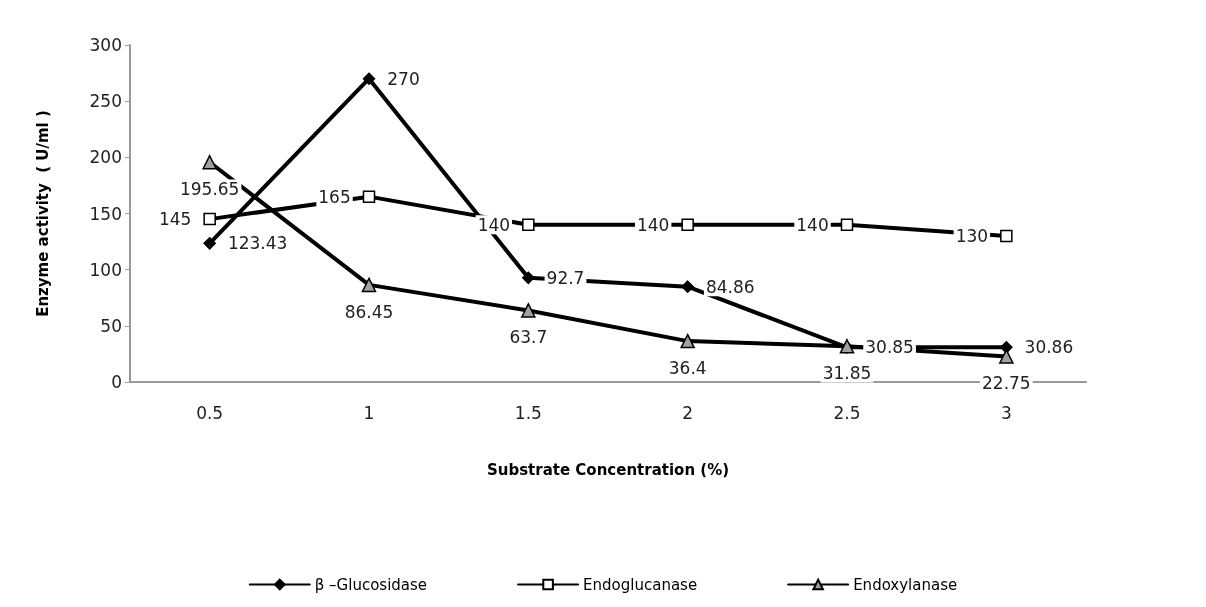 The height and width of the screenshot is (607, 1206). Describe the element at coordinates (257, 243) in the screenshot. I see `data-label: 123.43` at that location.